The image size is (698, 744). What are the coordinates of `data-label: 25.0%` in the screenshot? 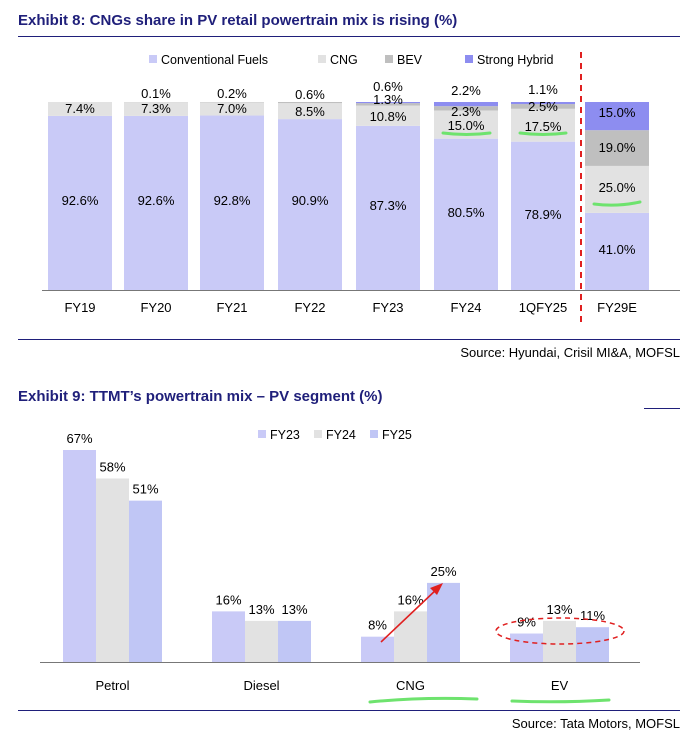 It's located at (617, 187).